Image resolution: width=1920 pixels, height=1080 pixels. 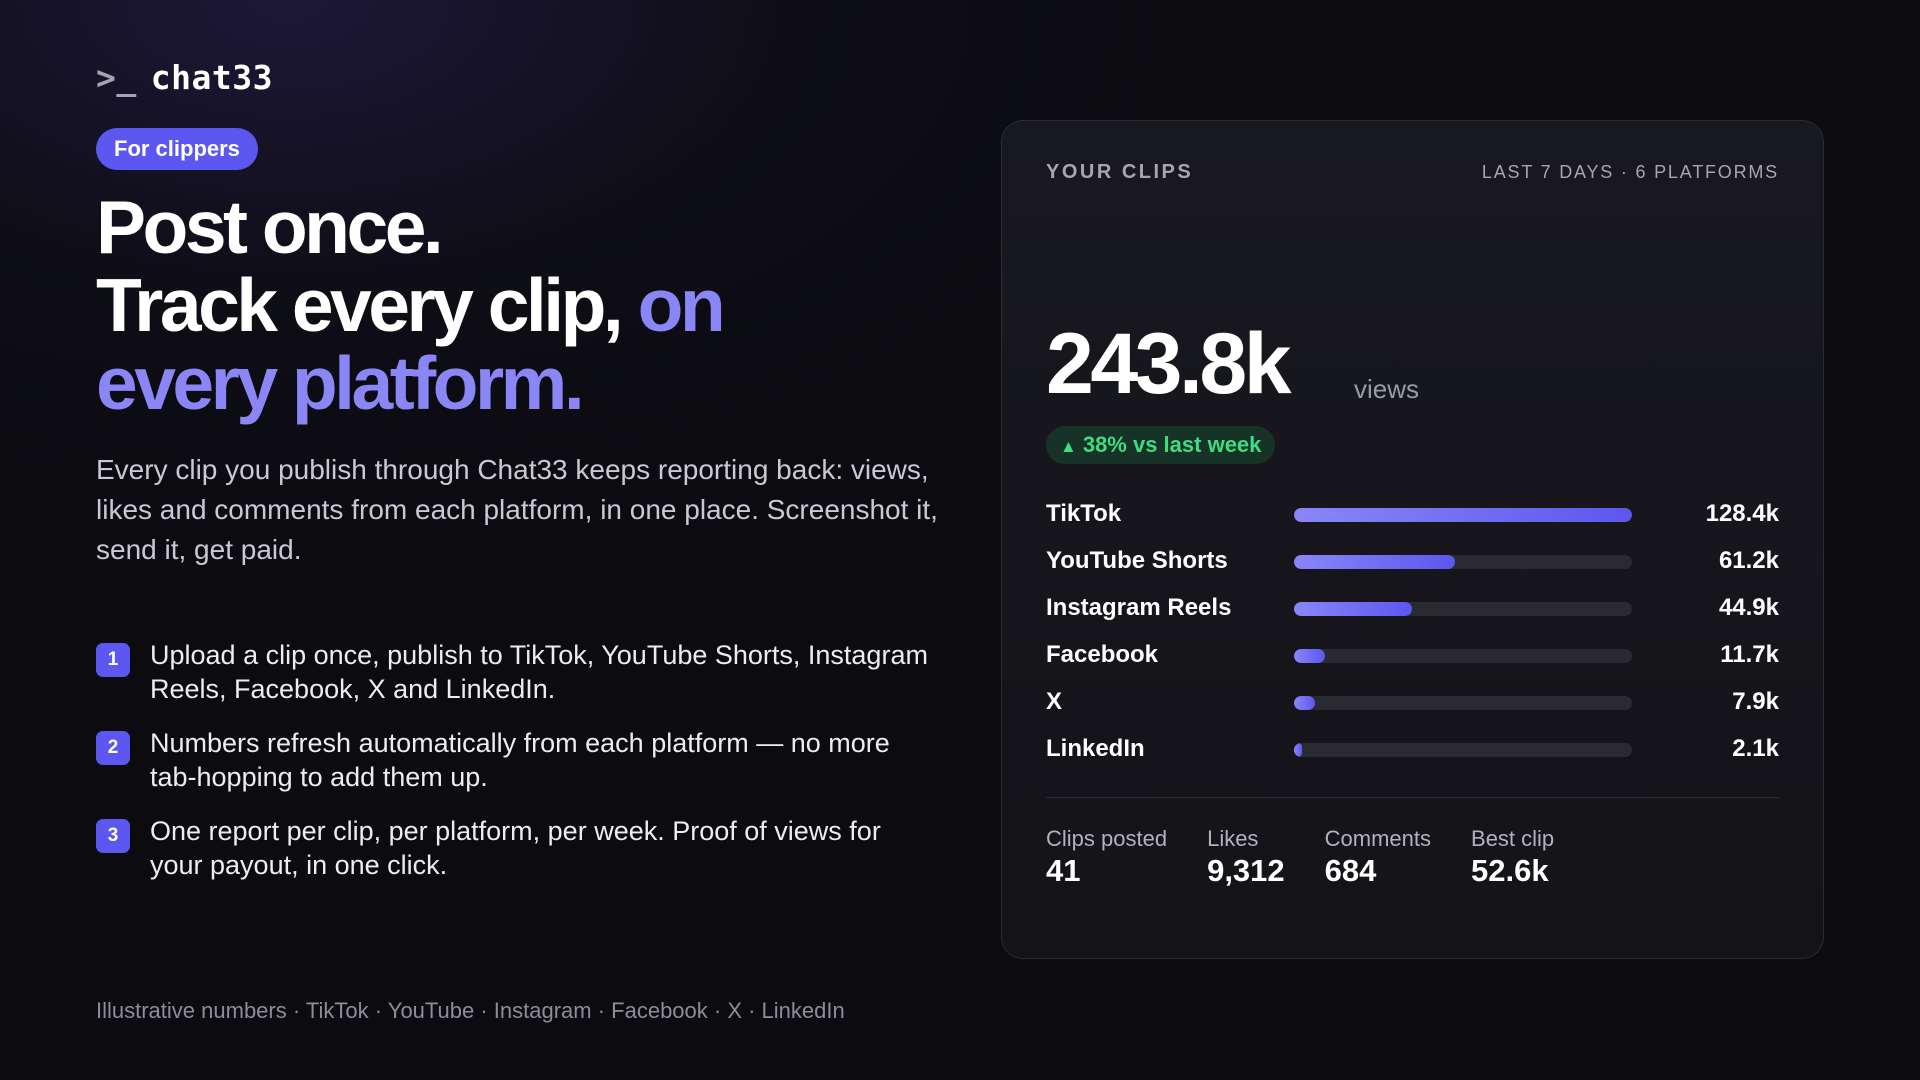 What do you see at coordinates (681, 305) in the screenshot?
I see `headline-line-2-accent: on` at bounding box center [681, 305].